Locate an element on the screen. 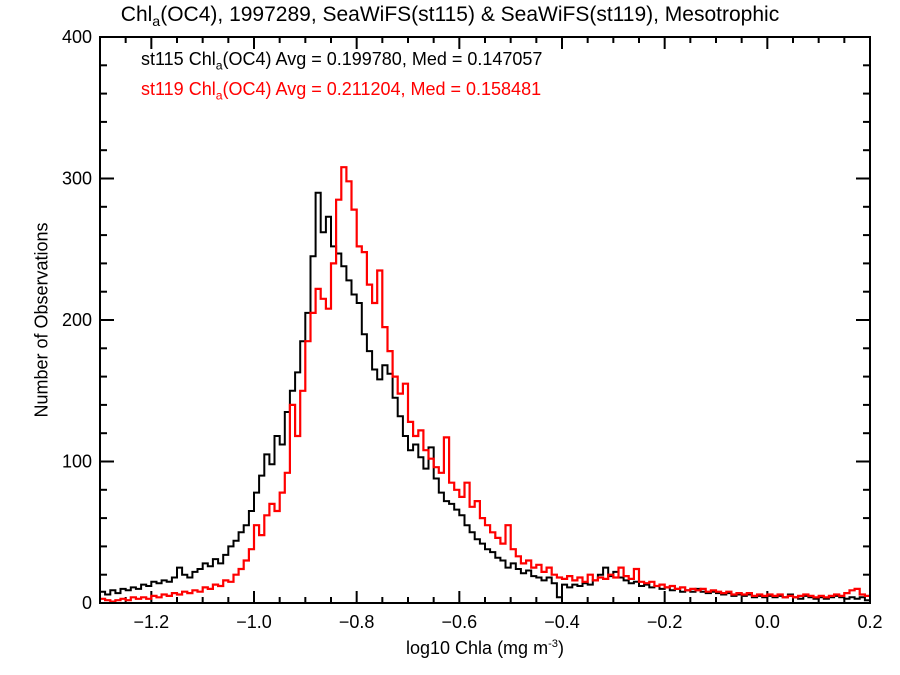  x-tick-label: 0.2 is located at coordinates (869, 622).